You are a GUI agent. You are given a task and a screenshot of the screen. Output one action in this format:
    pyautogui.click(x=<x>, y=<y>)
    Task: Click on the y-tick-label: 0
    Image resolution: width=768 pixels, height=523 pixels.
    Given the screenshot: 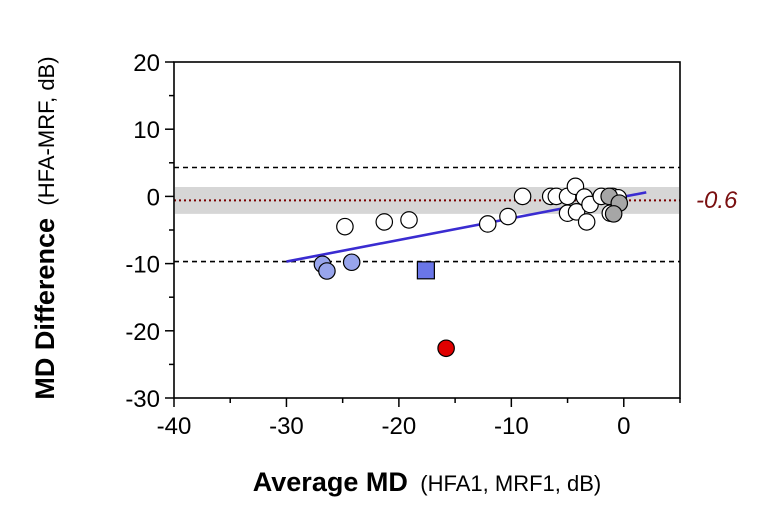 What is the action you would take?
    pyautogui.click(x=153, y=197)
    